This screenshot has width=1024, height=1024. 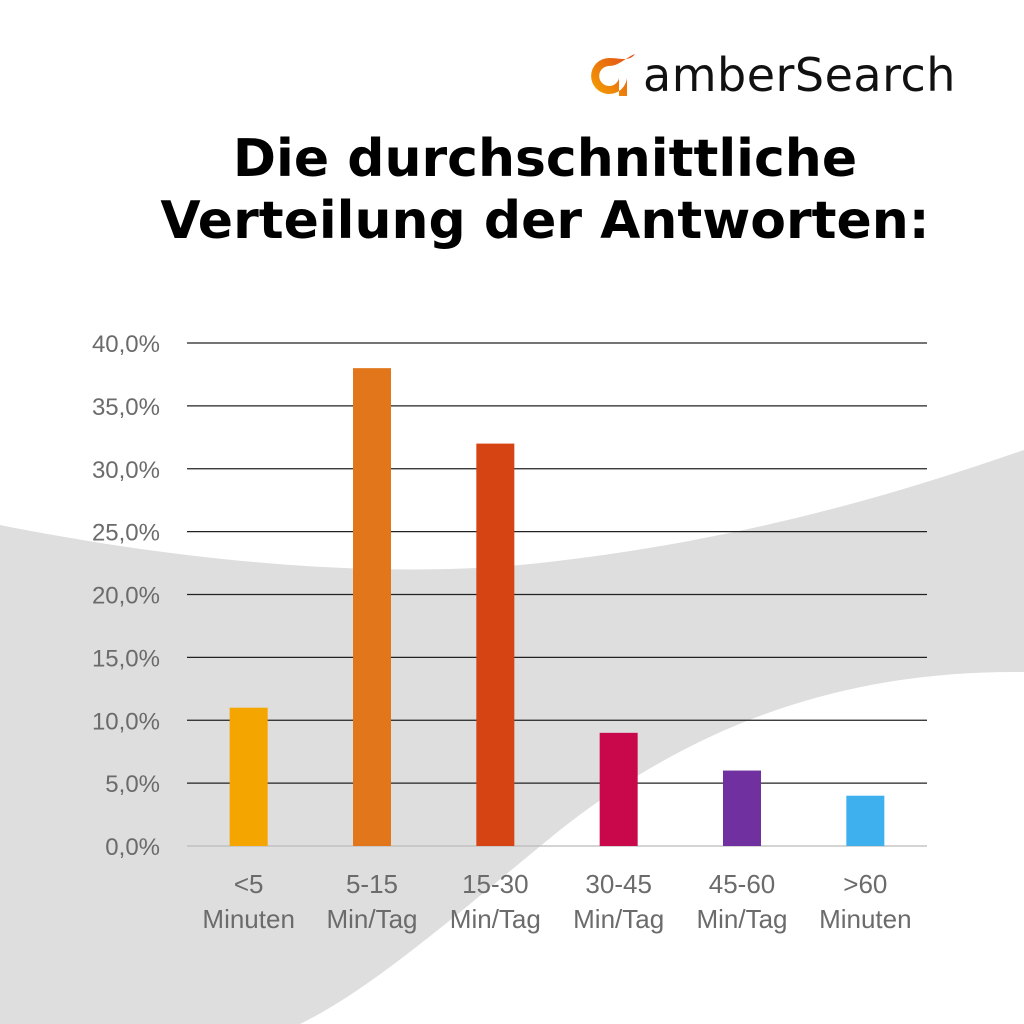 What do you see at coordinates (613, 75) in the screenshot?
I see `amber-arc-icon` at bounding box center [613, 75].